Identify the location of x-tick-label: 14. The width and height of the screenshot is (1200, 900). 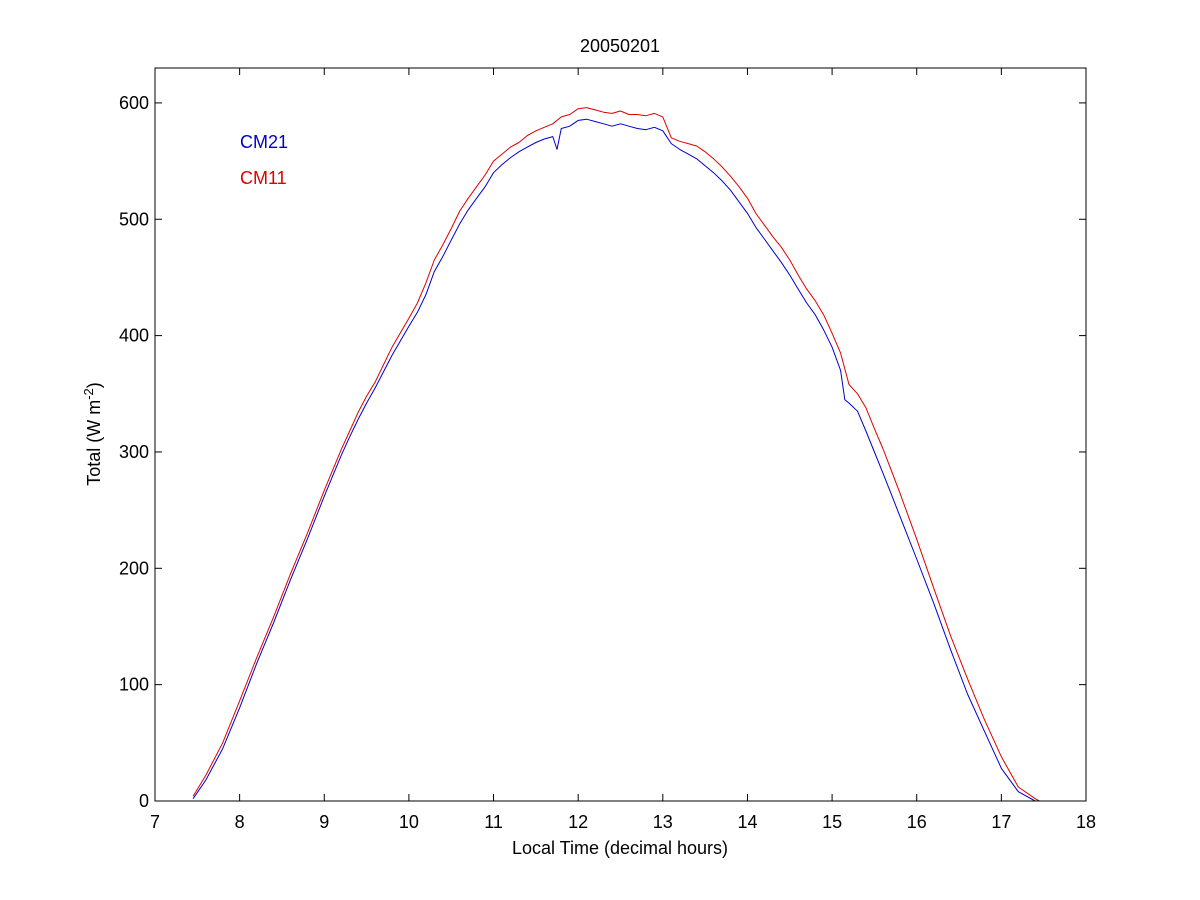
(747, 822).